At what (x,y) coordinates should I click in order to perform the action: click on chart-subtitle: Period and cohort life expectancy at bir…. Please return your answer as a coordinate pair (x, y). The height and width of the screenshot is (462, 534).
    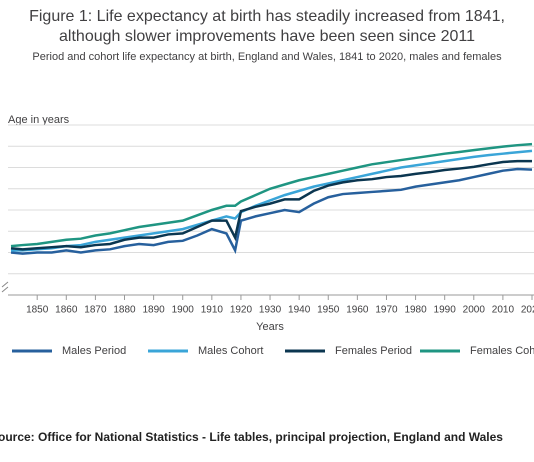
    Looking at the image, I should click on (267, 57).